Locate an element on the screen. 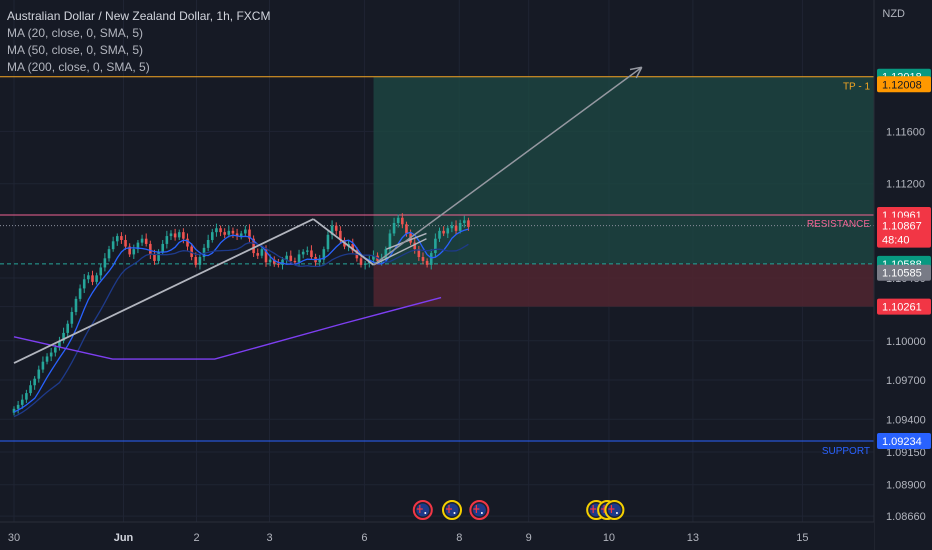 Image resolution: width=932 pixels, height=550 pixels. price-label-3: 1.10867 48:40 is located at coordinates (904, 232).